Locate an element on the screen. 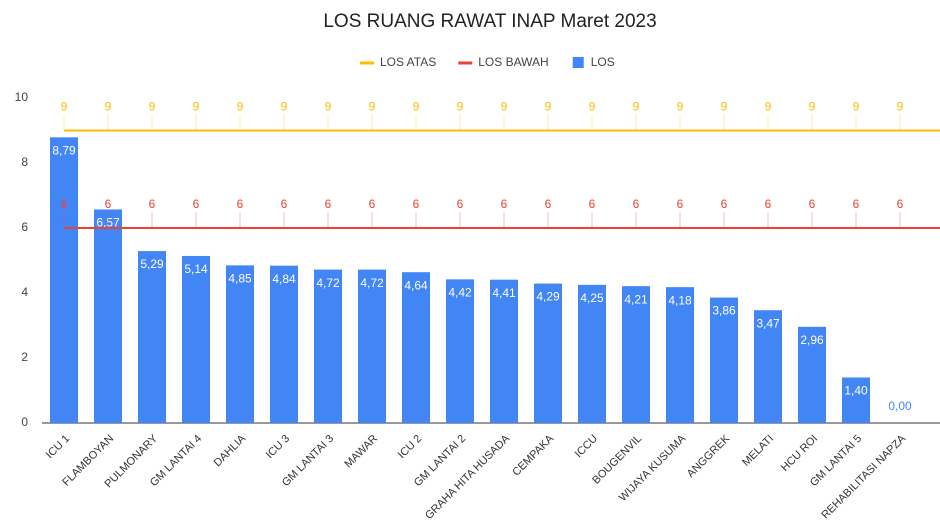  bar-value-label: 4,85 is located at coordinates (240, 279).